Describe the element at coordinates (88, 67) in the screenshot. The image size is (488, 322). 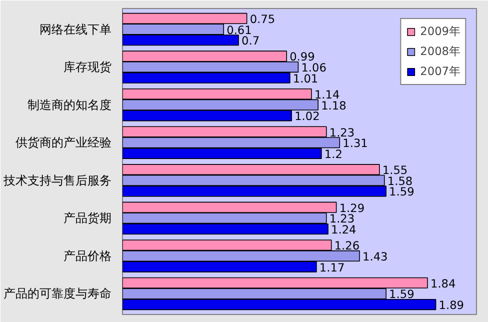
I see `y-tick-label: 库存现货` at that location.